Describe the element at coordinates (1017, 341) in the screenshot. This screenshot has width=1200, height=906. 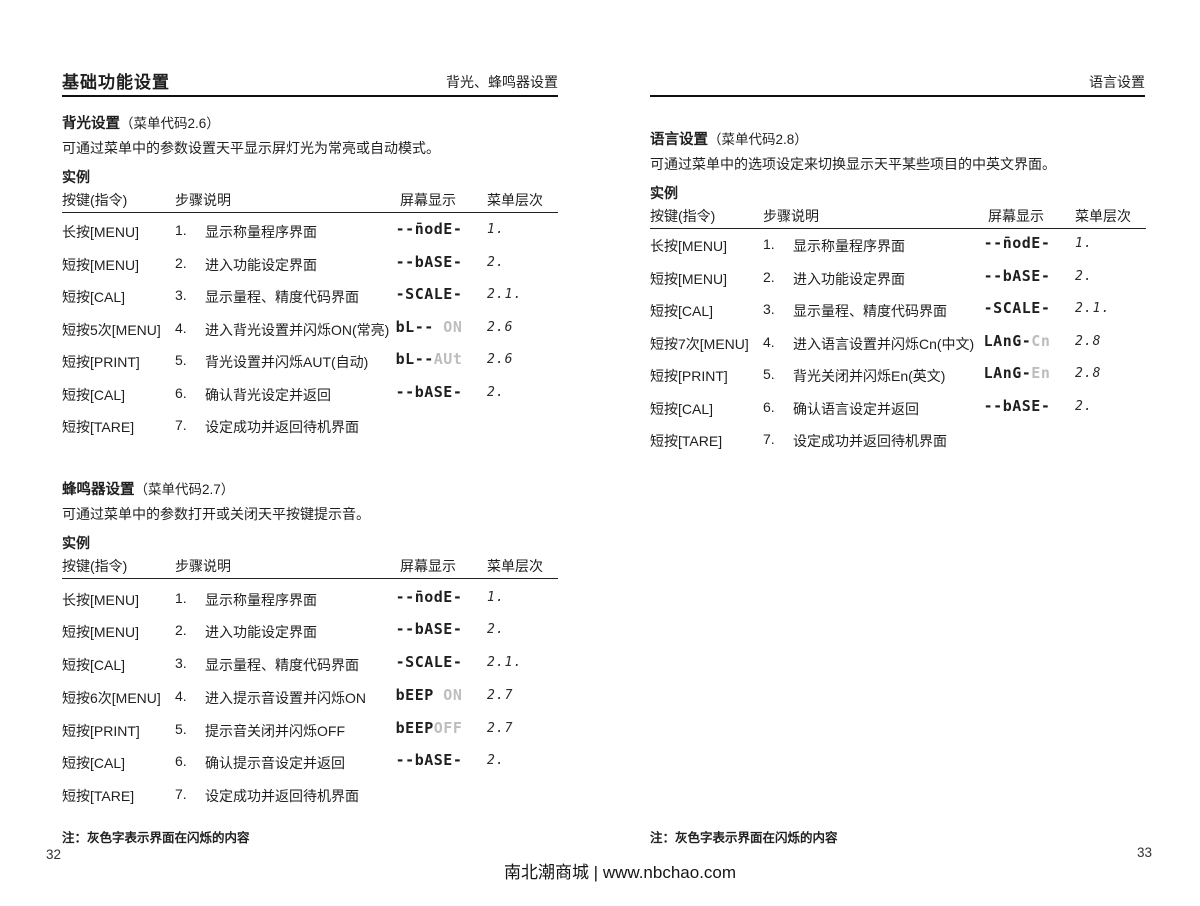
I see `lcd-display: LAnG-Cn` at that location.